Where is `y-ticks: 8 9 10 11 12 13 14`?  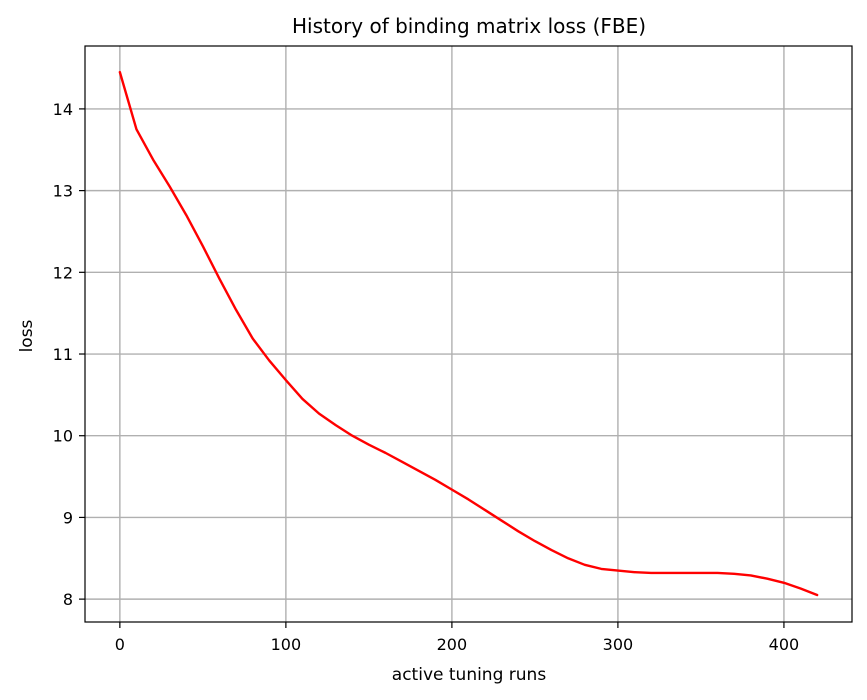
y-ticks: 8 9 10 11 12 13 14 is located at coordinates (69, 354).